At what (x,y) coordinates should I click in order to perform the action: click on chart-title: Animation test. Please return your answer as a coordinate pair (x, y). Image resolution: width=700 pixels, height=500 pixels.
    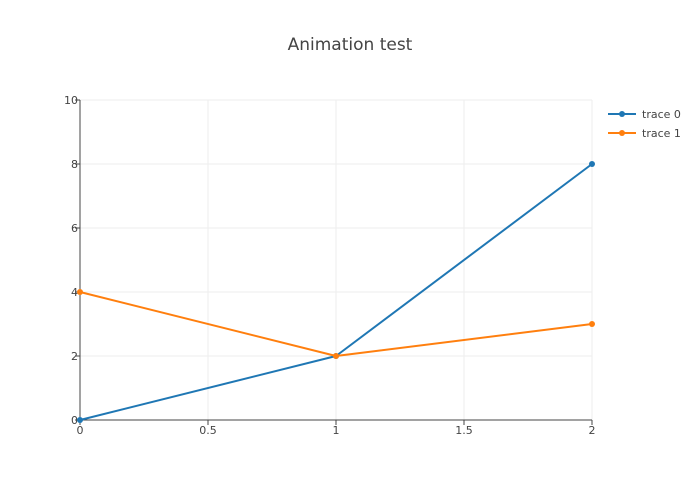
    Looking at the image, I should click on (350, 45).